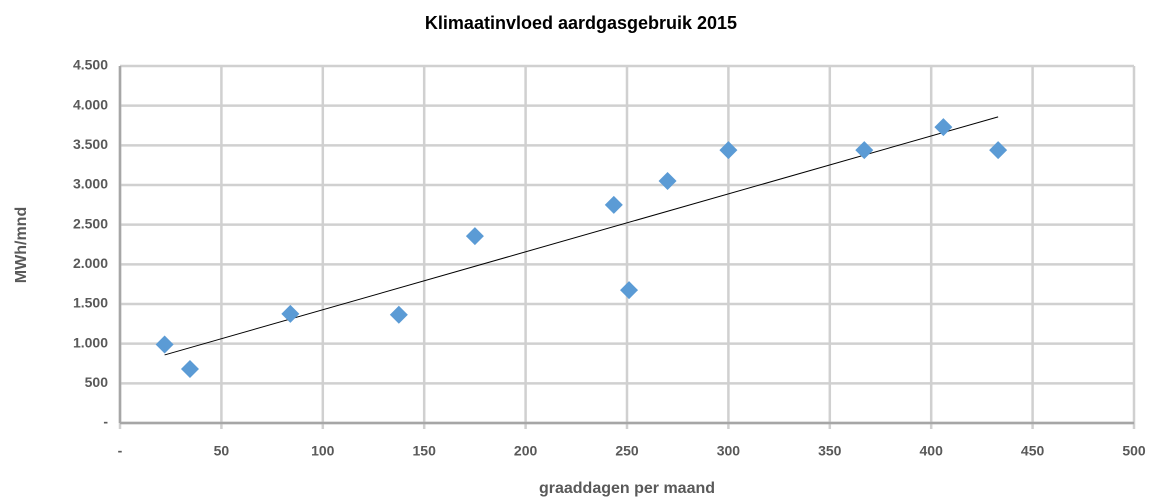 This screenshot has width=1162, height=502. What do you see at coordinates (627, 451) in the screenshot?
I see `x-tick-label: 250` at bounding box center [627, 451].